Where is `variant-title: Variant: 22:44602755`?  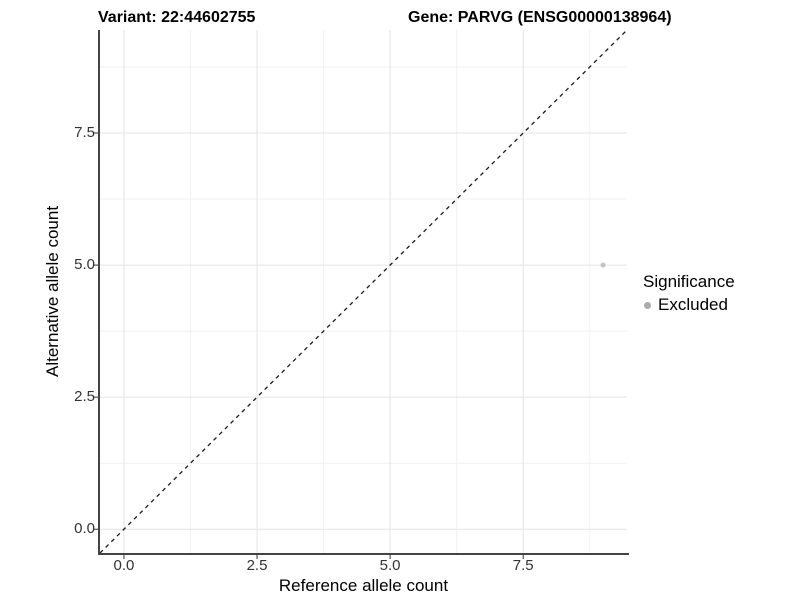
variant-title: Variant: 22:44602755 is located at coordinates (177, 17).